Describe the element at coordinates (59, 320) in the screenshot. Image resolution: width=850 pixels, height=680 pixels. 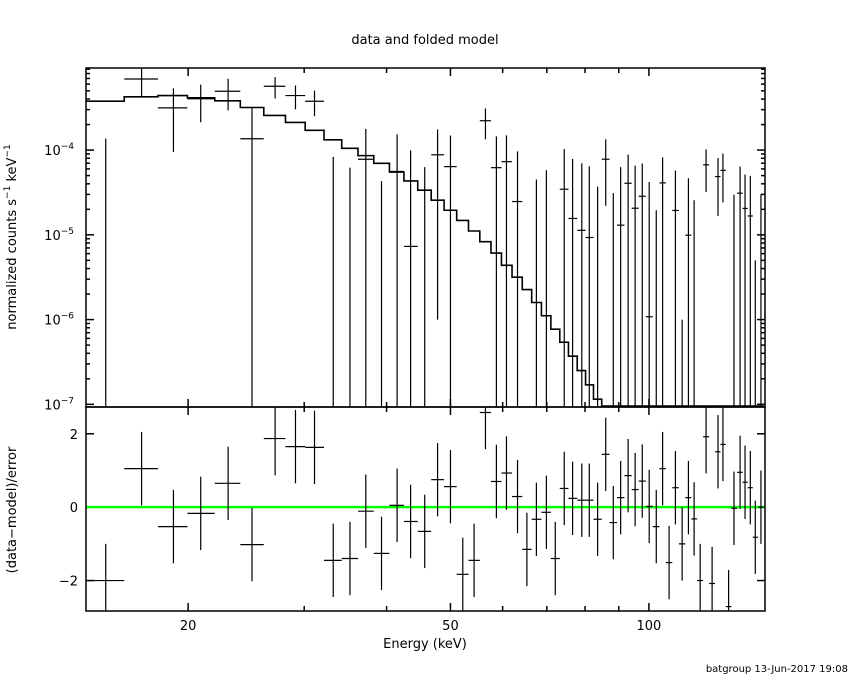
I see `y-tick-label: 10⁻⁶` at that location.